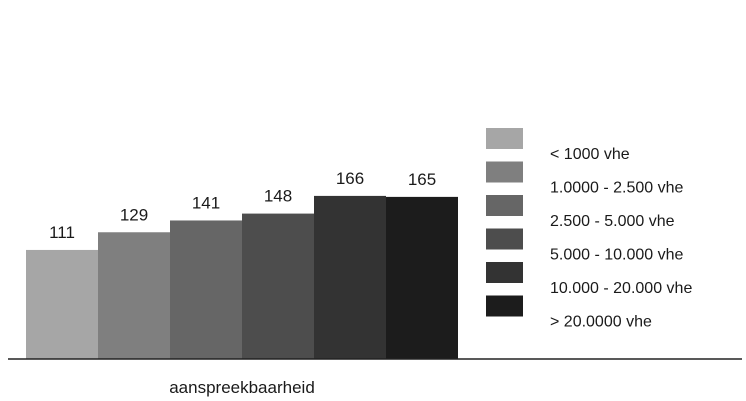  What do you see at coordinates (206, 202) in the screenshot?
I see `bar-value-label-3: 141` at bounding box center [206, 202].